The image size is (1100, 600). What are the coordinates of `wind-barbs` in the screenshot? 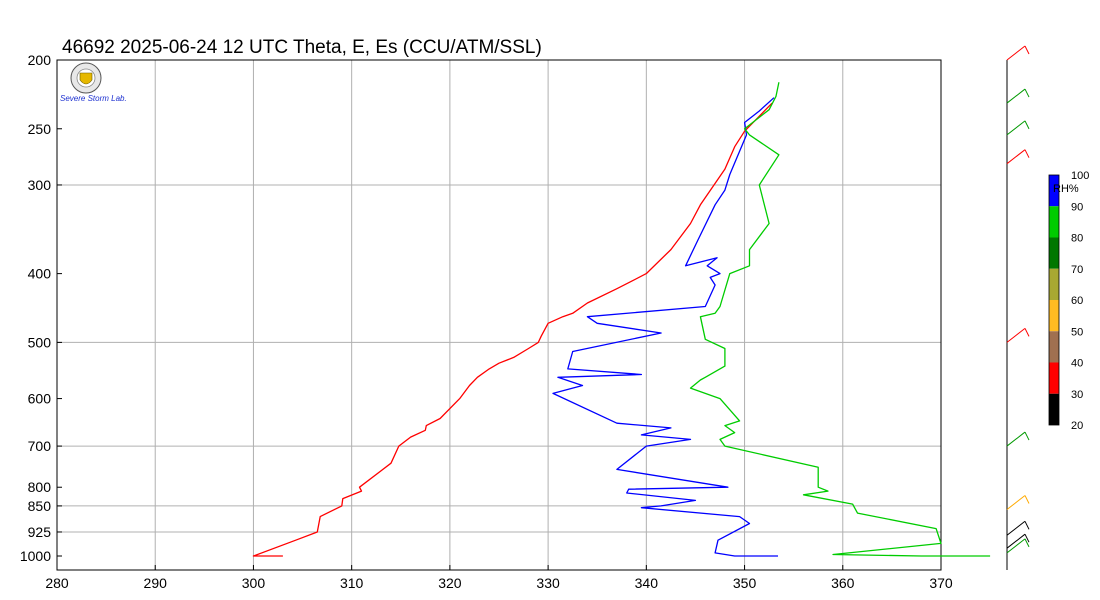 It's located at (1018, 307).